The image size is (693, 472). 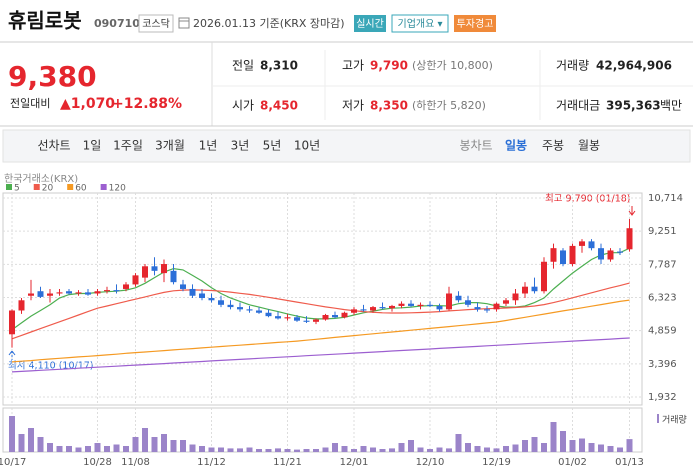 What do you see at coordinates (117, 23) in the screenshot?
I see `stock-code: 090710` at bounding box center [117, 23].